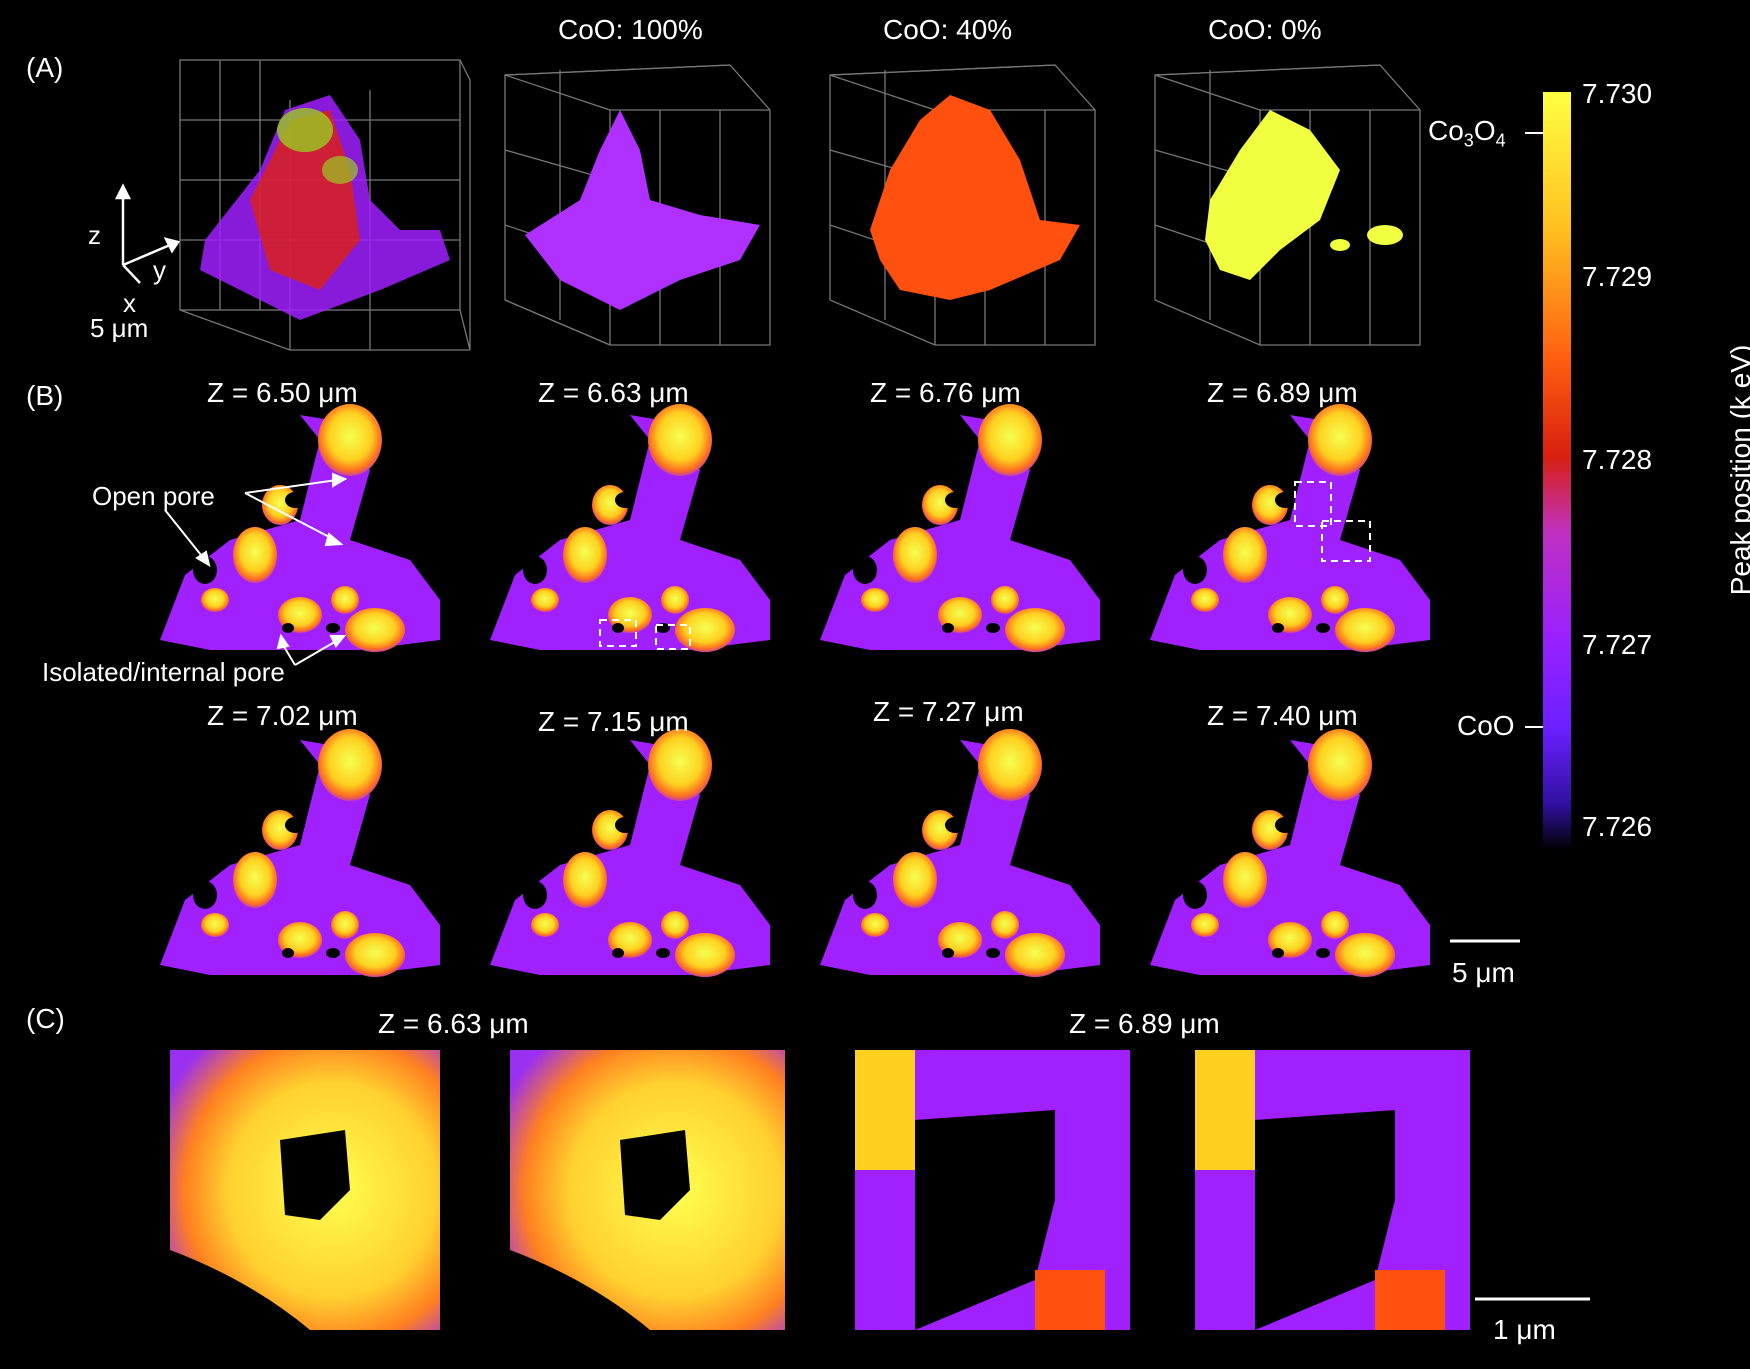 The image size is (1750, 1369). Describe the element at coordinates (1617, 644) in the screenshot. I see `colorbar-tick-4: 7.727` at that location.